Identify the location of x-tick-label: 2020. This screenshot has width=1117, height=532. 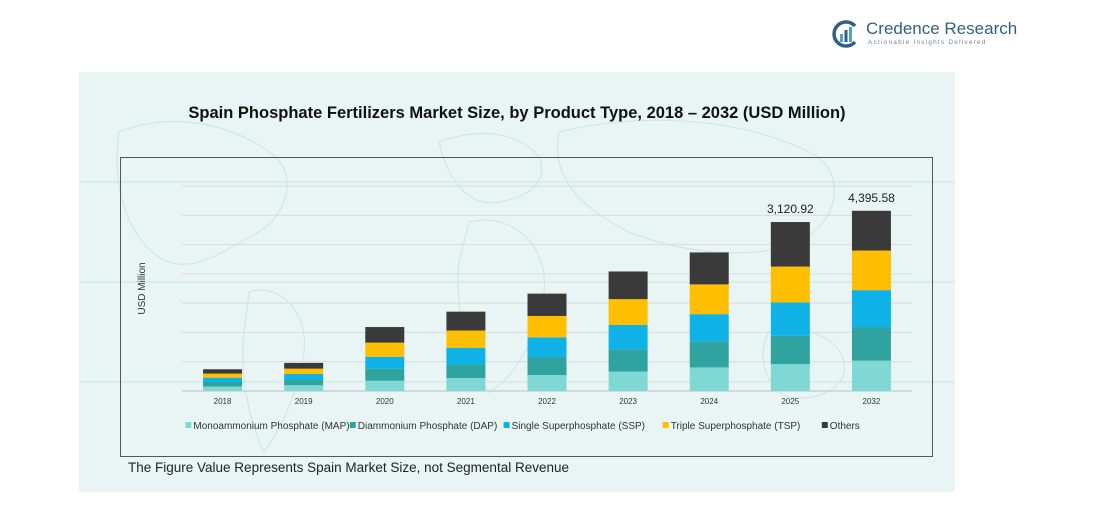
(385, 401).